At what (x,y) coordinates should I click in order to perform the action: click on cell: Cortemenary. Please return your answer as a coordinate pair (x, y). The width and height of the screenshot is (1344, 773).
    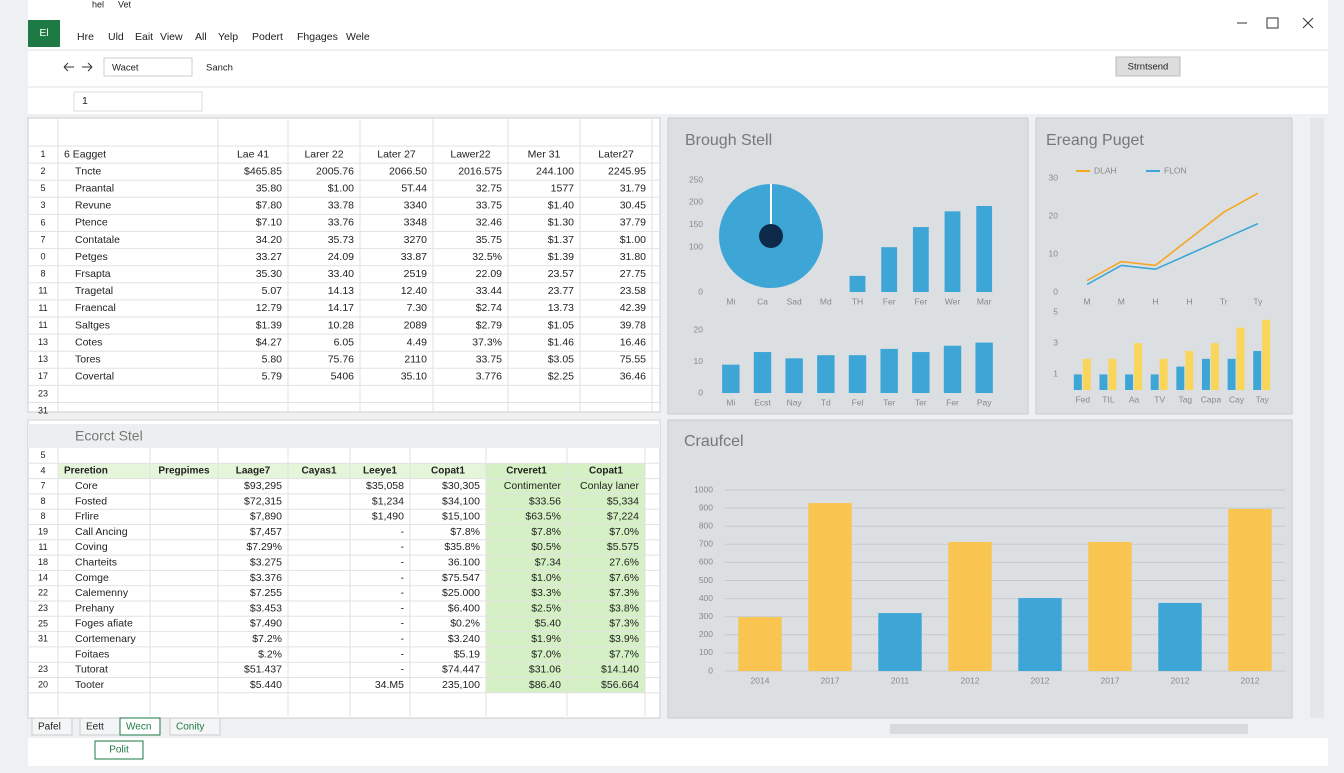
    Looking at the image, I should click on (105, 639).